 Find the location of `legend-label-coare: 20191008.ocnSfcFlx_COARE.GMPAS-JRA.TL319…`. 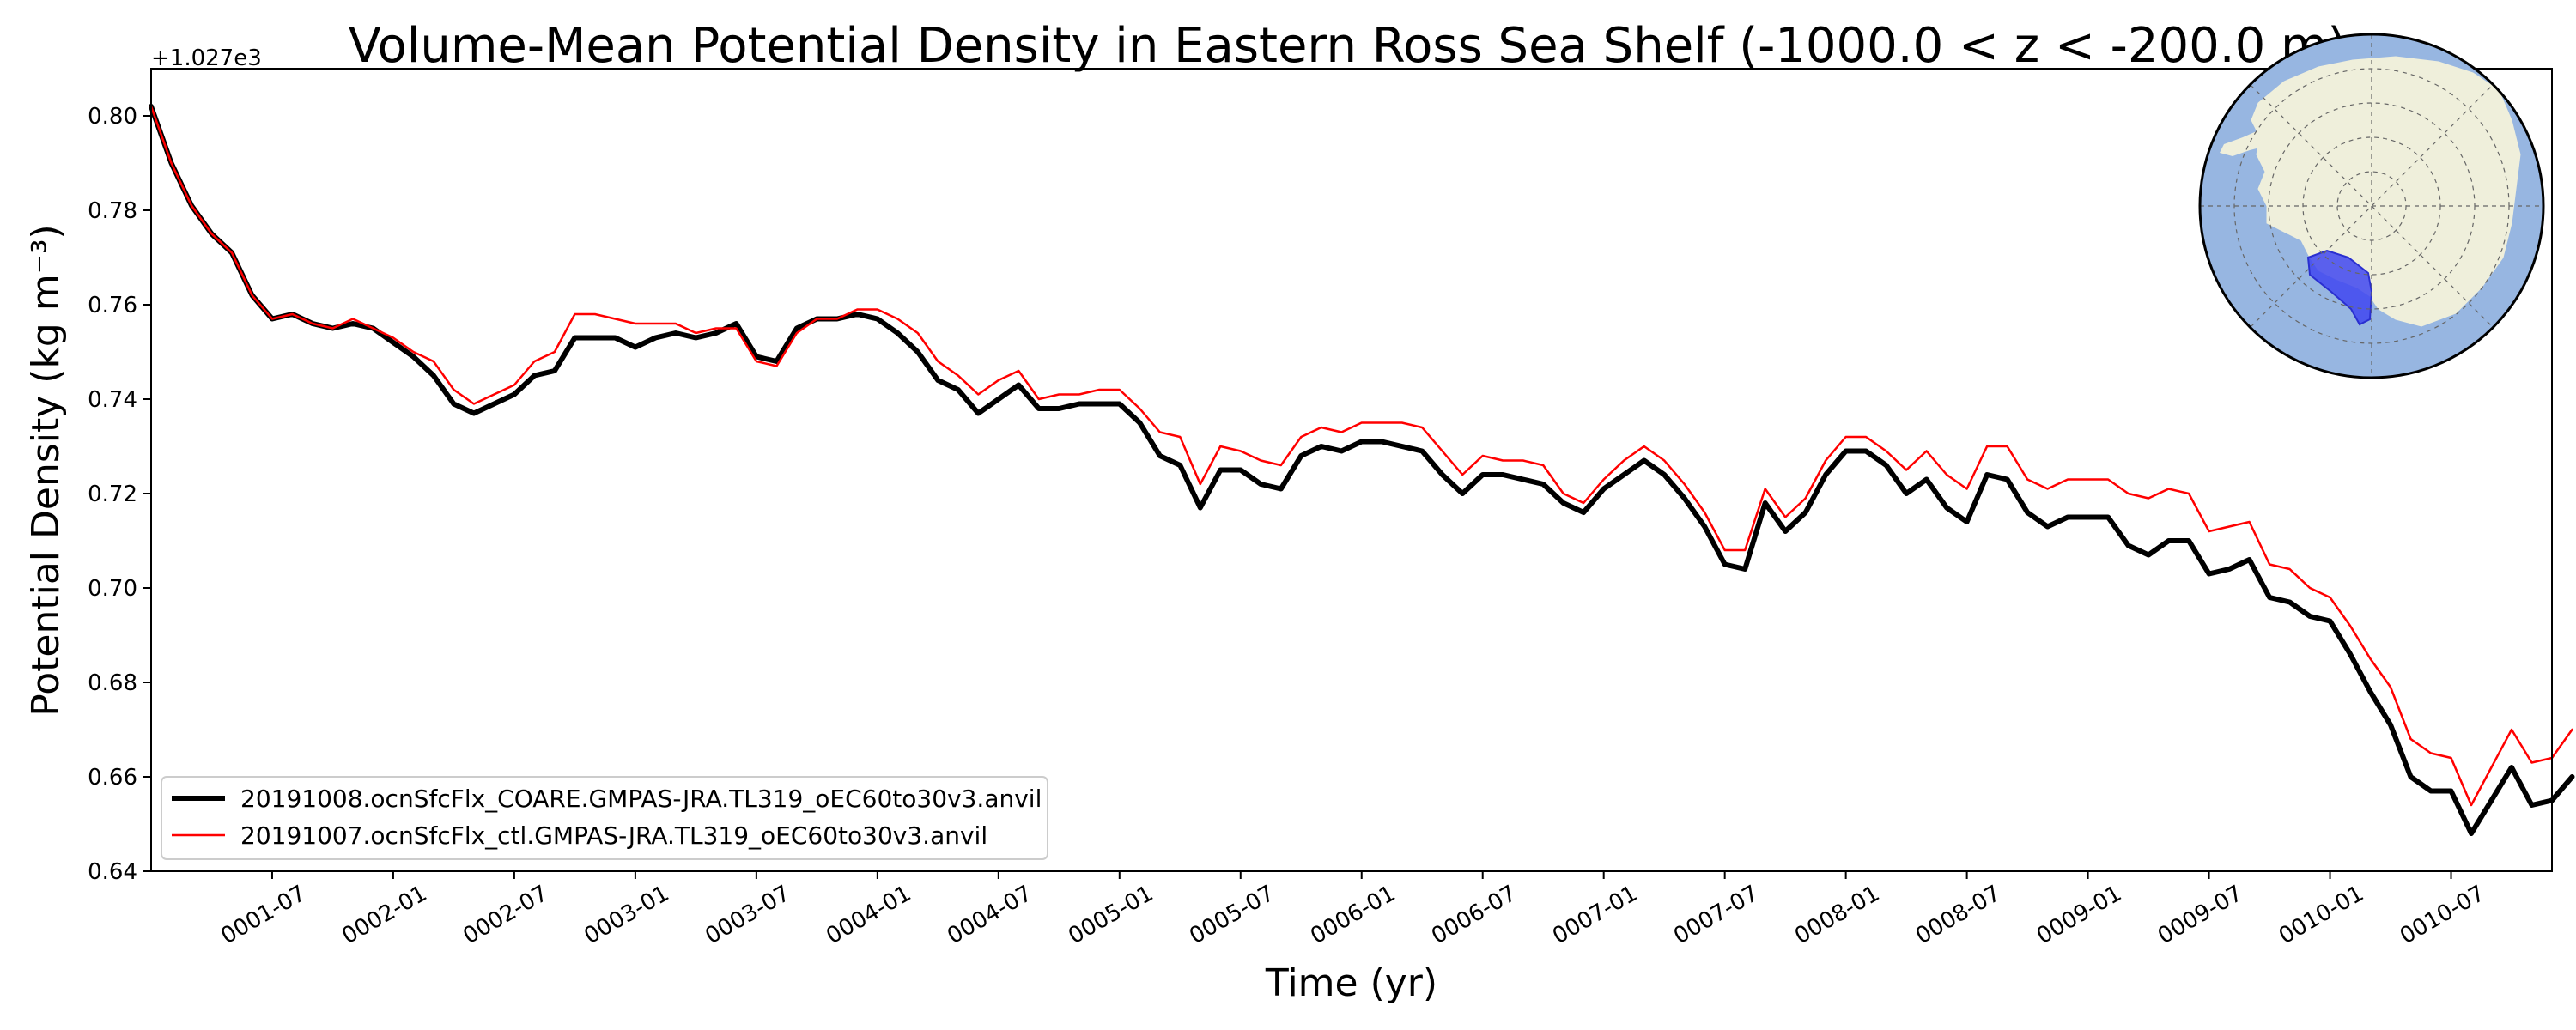

legend-label-coare: 20191008.ocnSfcFlx_COARE.GMPAS-JRA.TL319… is located at coordinates (641, 799).